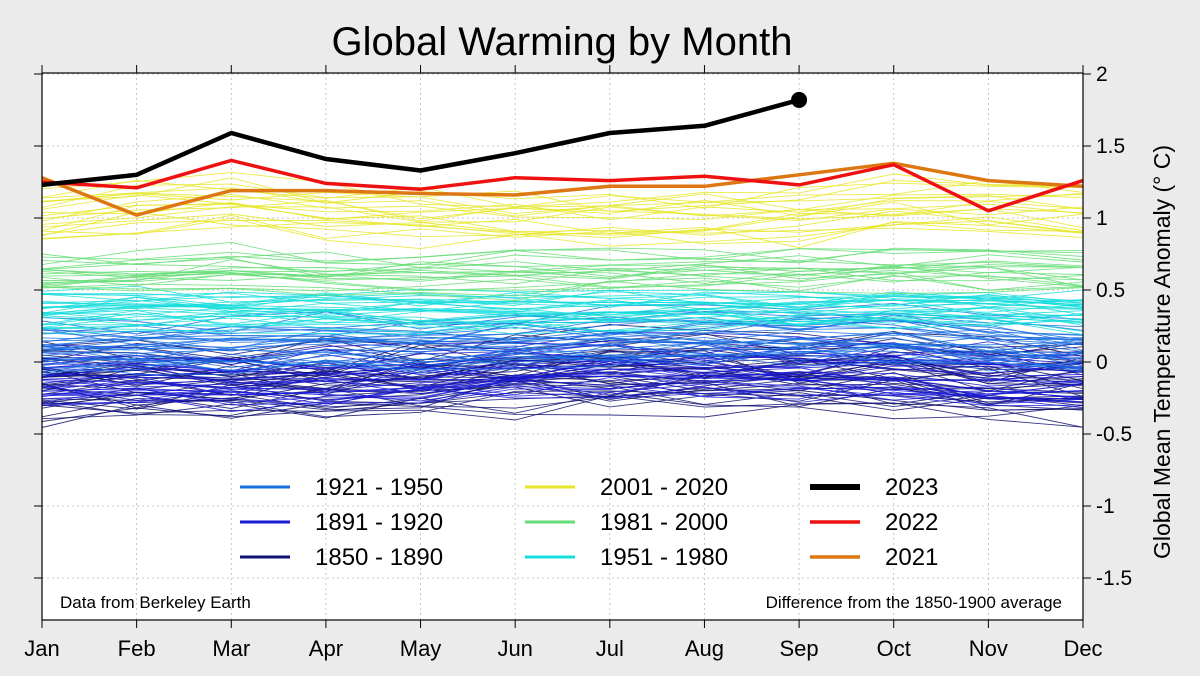 The height and width of the screenshot is (676, 1200). What do you see at coordinates (704, 648) in the screenshot?
I see `x-tick-label-aug: Aug` at bounding box center [704, 648].